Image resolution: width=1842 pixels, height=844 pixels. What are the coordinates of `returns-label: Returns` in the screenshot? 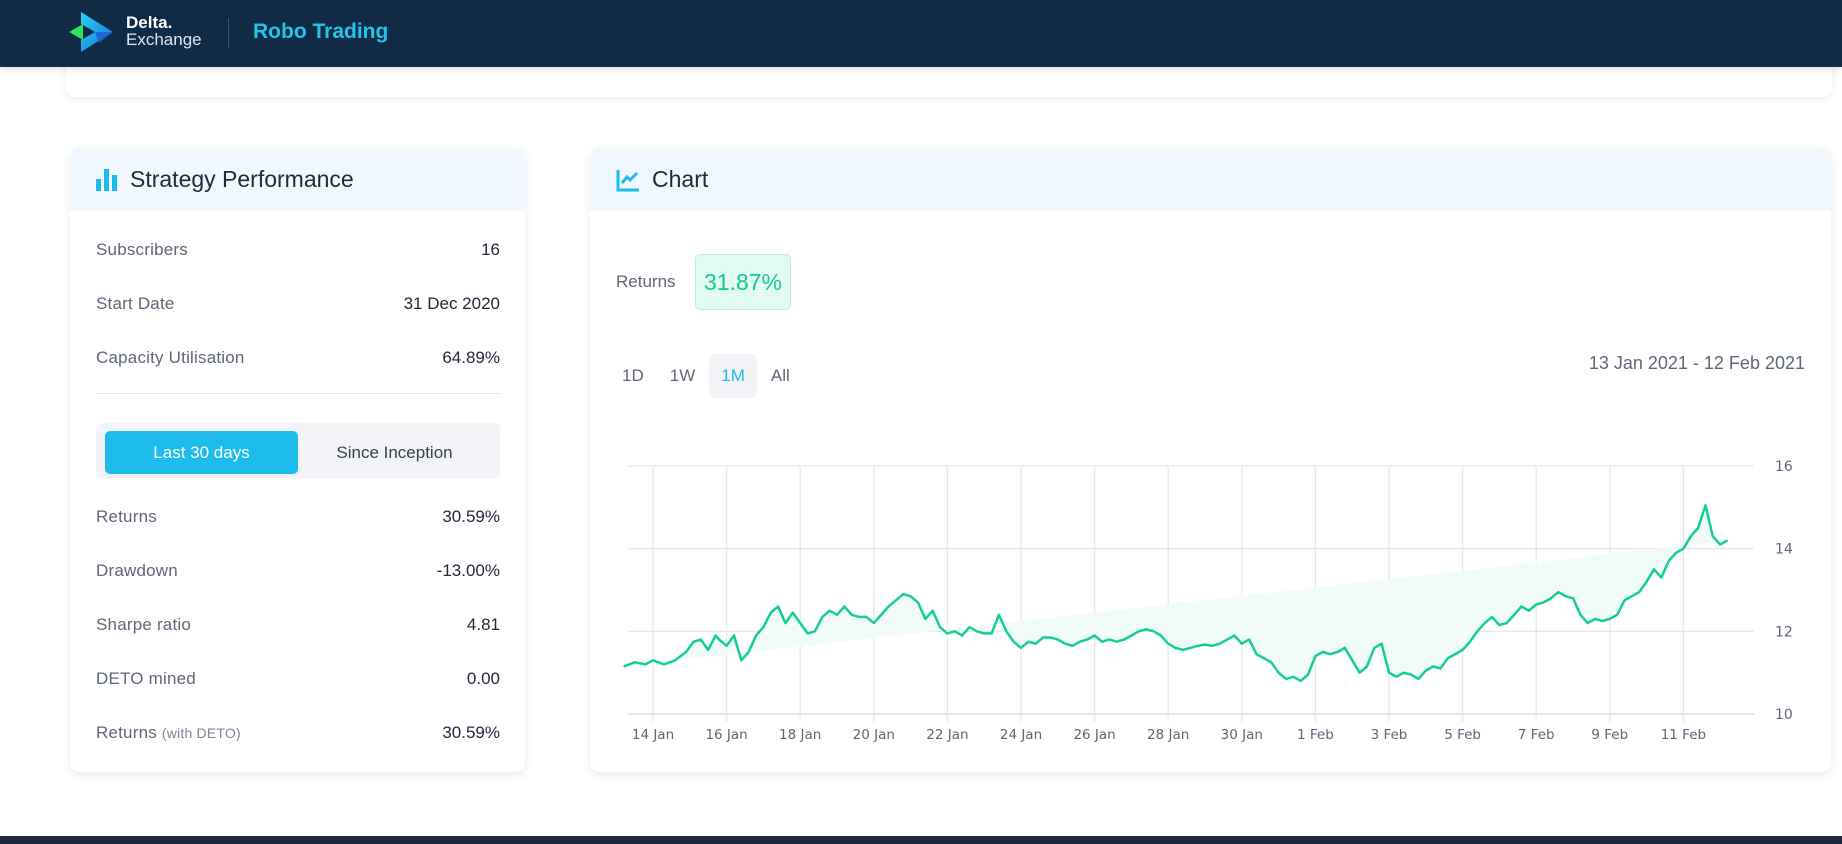 It's located at (646, 281).